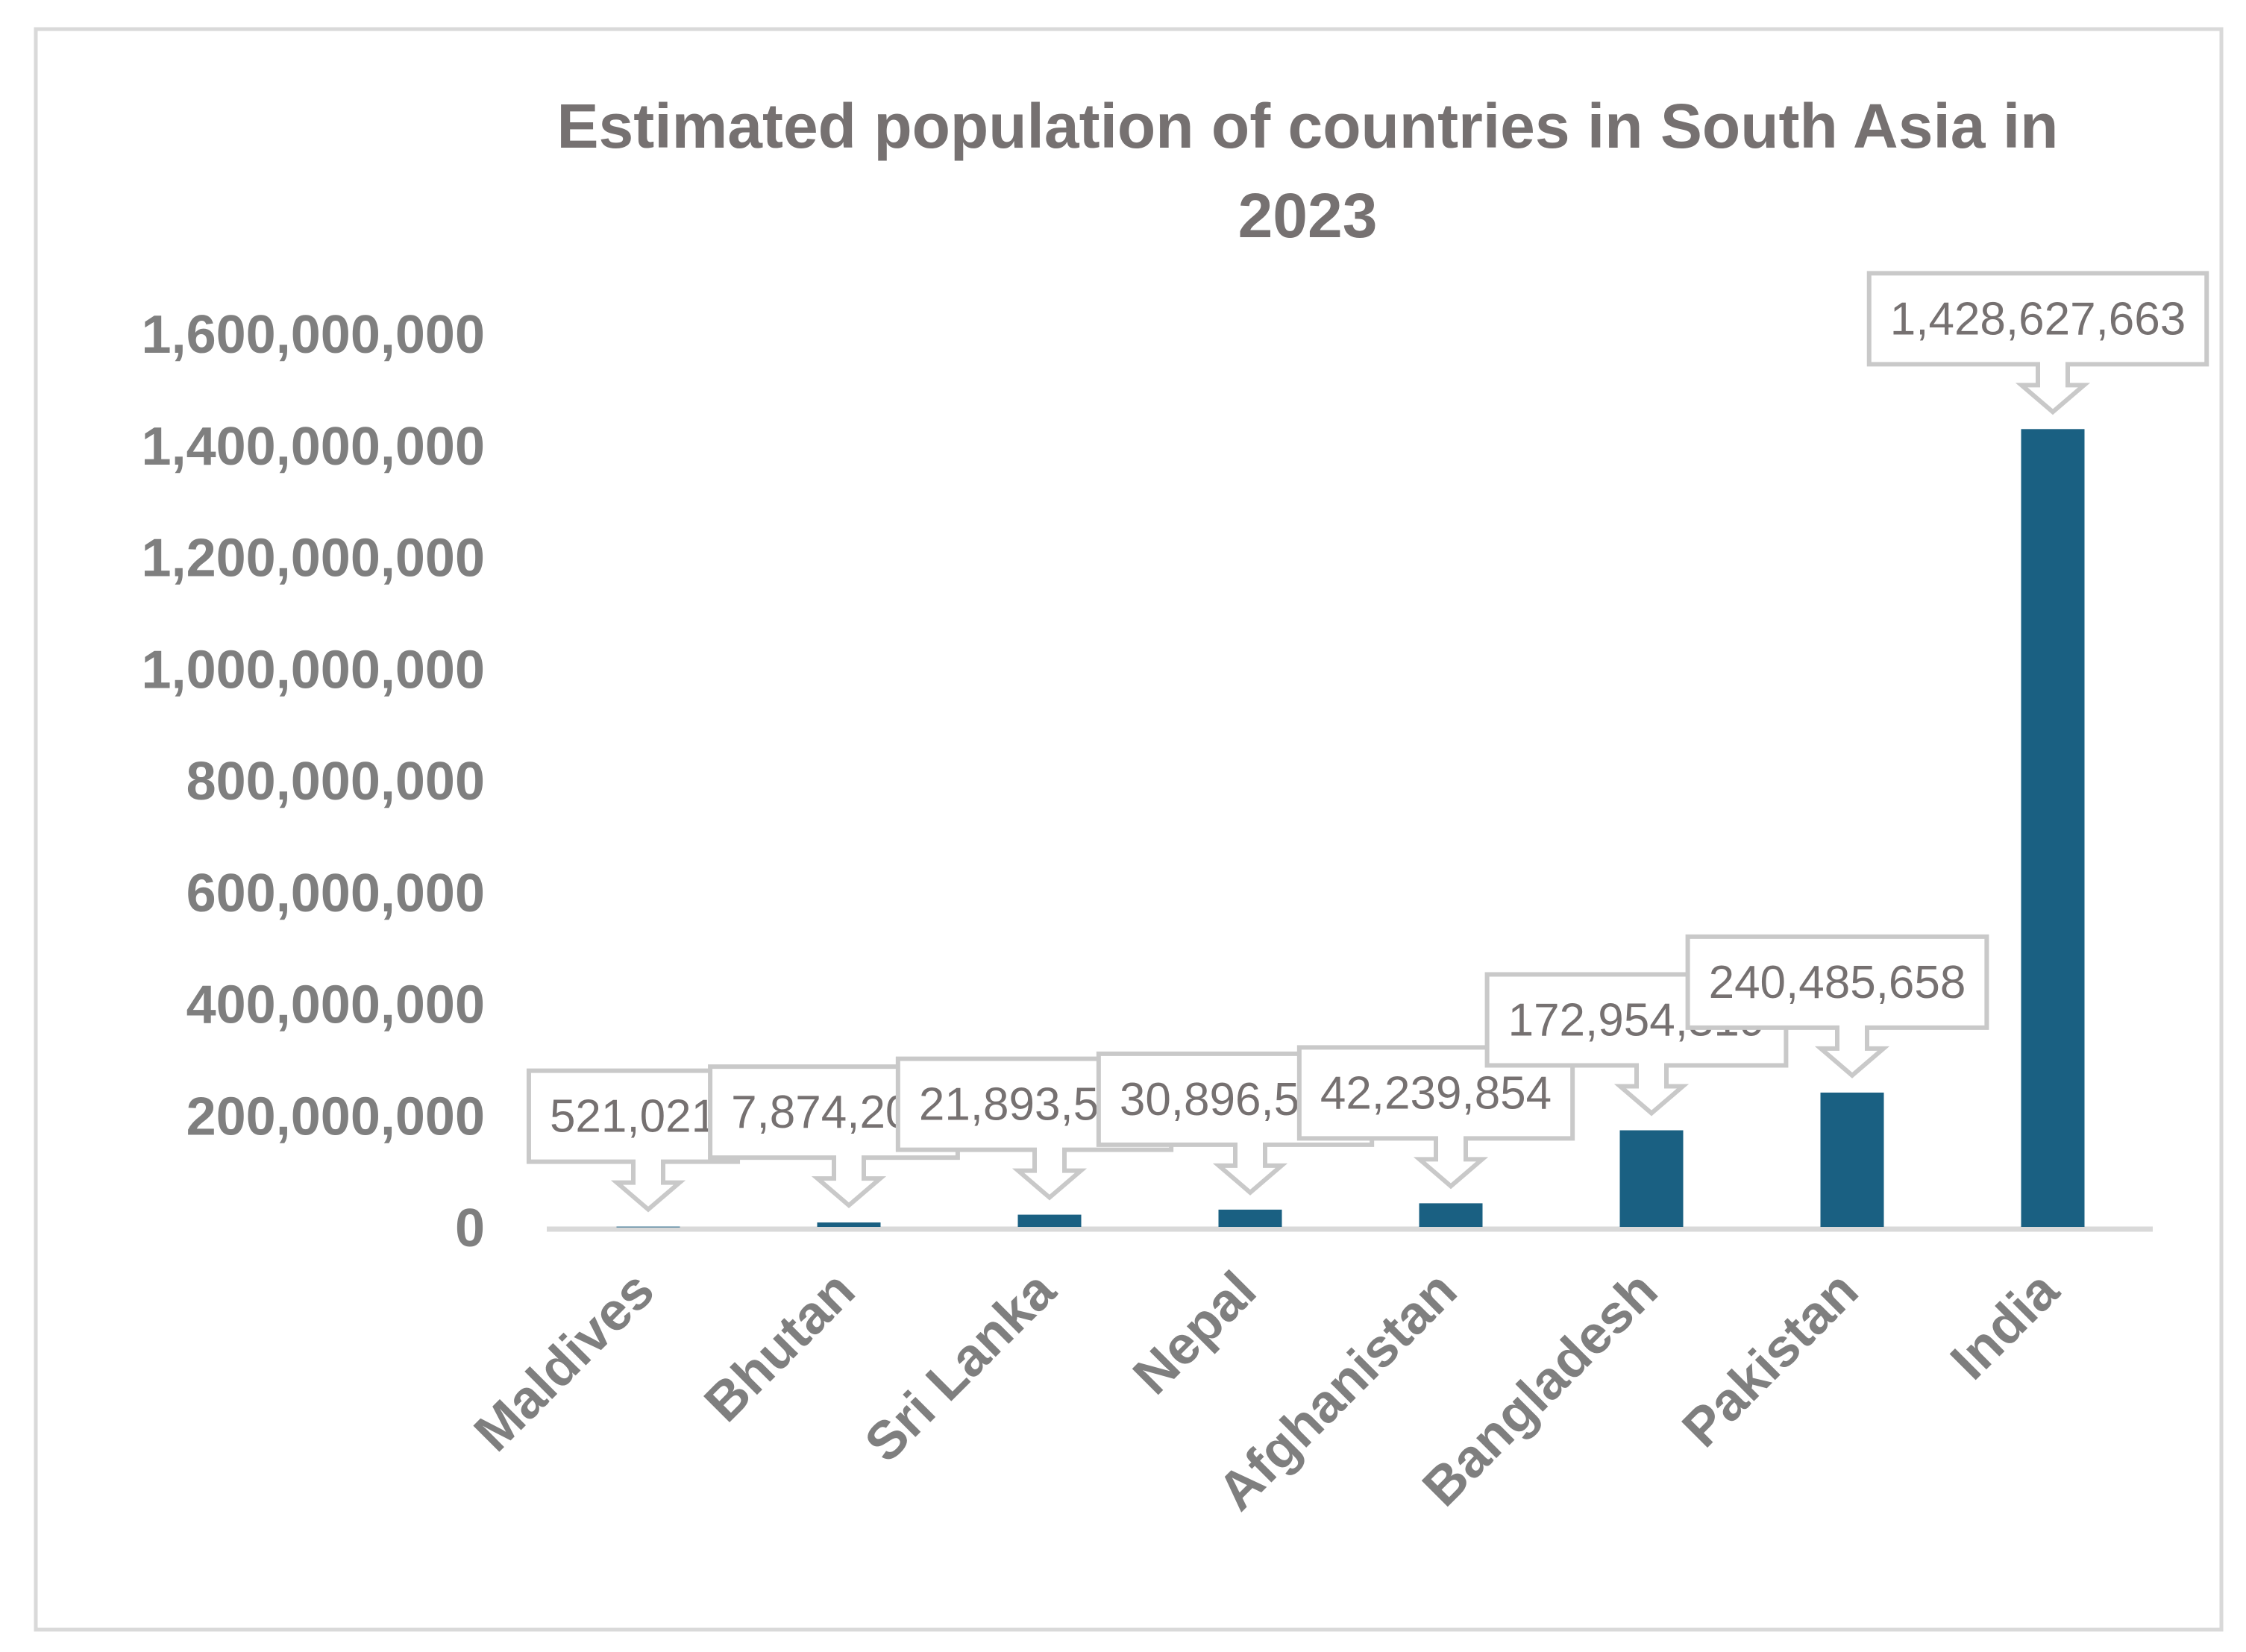 The image size is (2246, 1652). I want to click on bar-nepal, so click(1250, 1218).